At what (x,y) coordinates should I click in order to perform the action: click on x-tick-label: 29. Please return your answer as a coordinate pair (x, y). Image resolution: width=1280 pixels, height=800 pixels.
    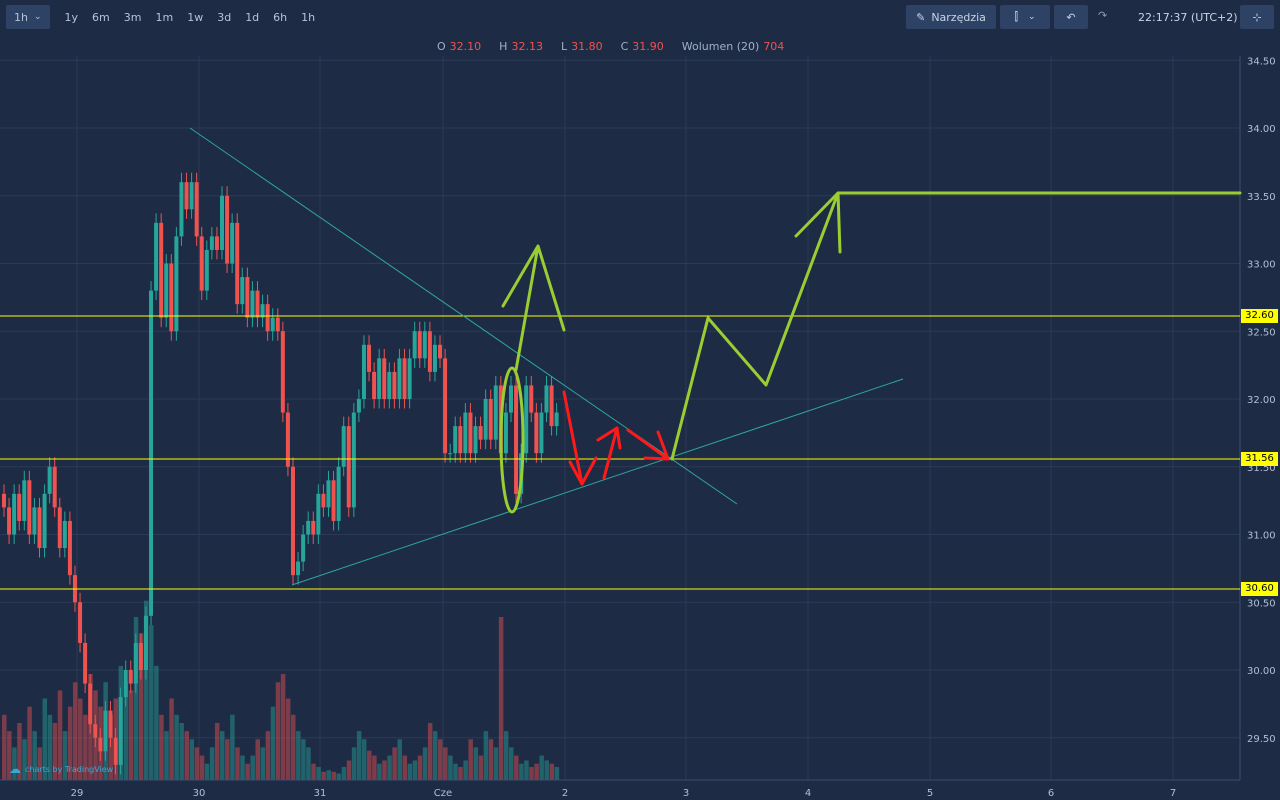
    Looking at the image, I should click on (77, 793).